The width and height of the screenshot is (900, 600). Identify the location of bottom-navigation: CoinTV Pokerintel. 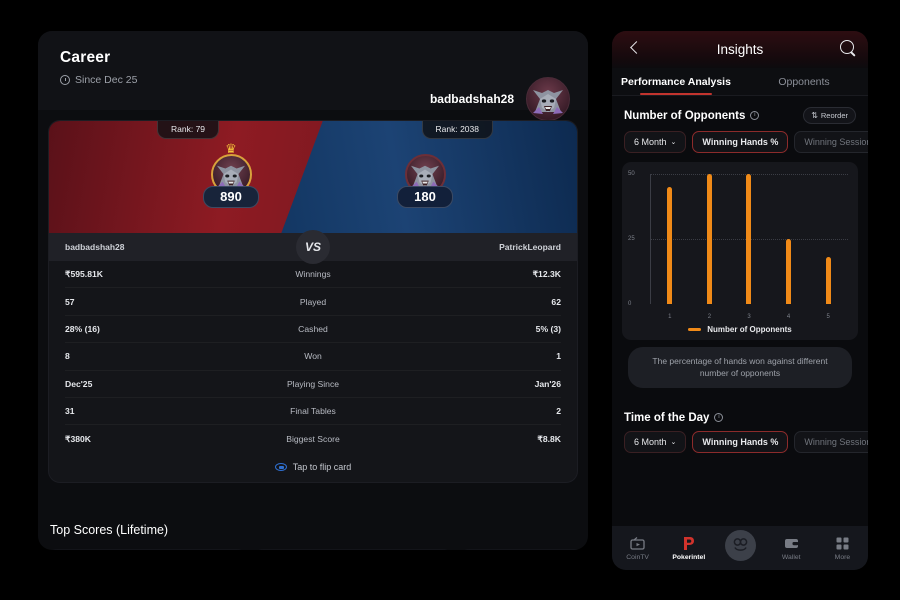
(740, 548).